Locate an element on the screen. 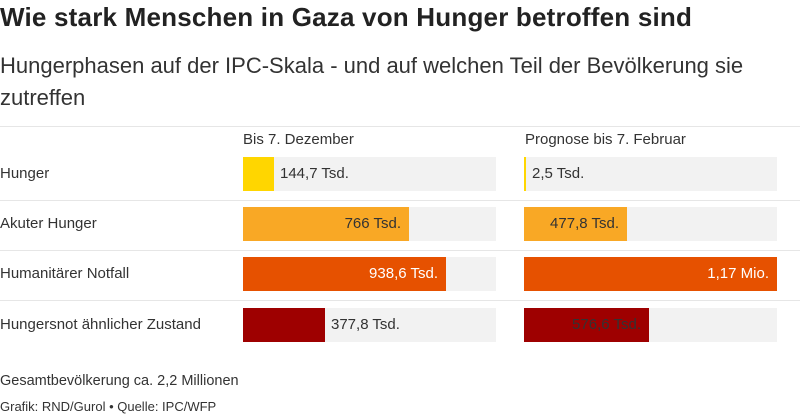 This screenshot has width=800, height=416. bar-akuter-hunger-dezember is located at coordinates (326, 224).